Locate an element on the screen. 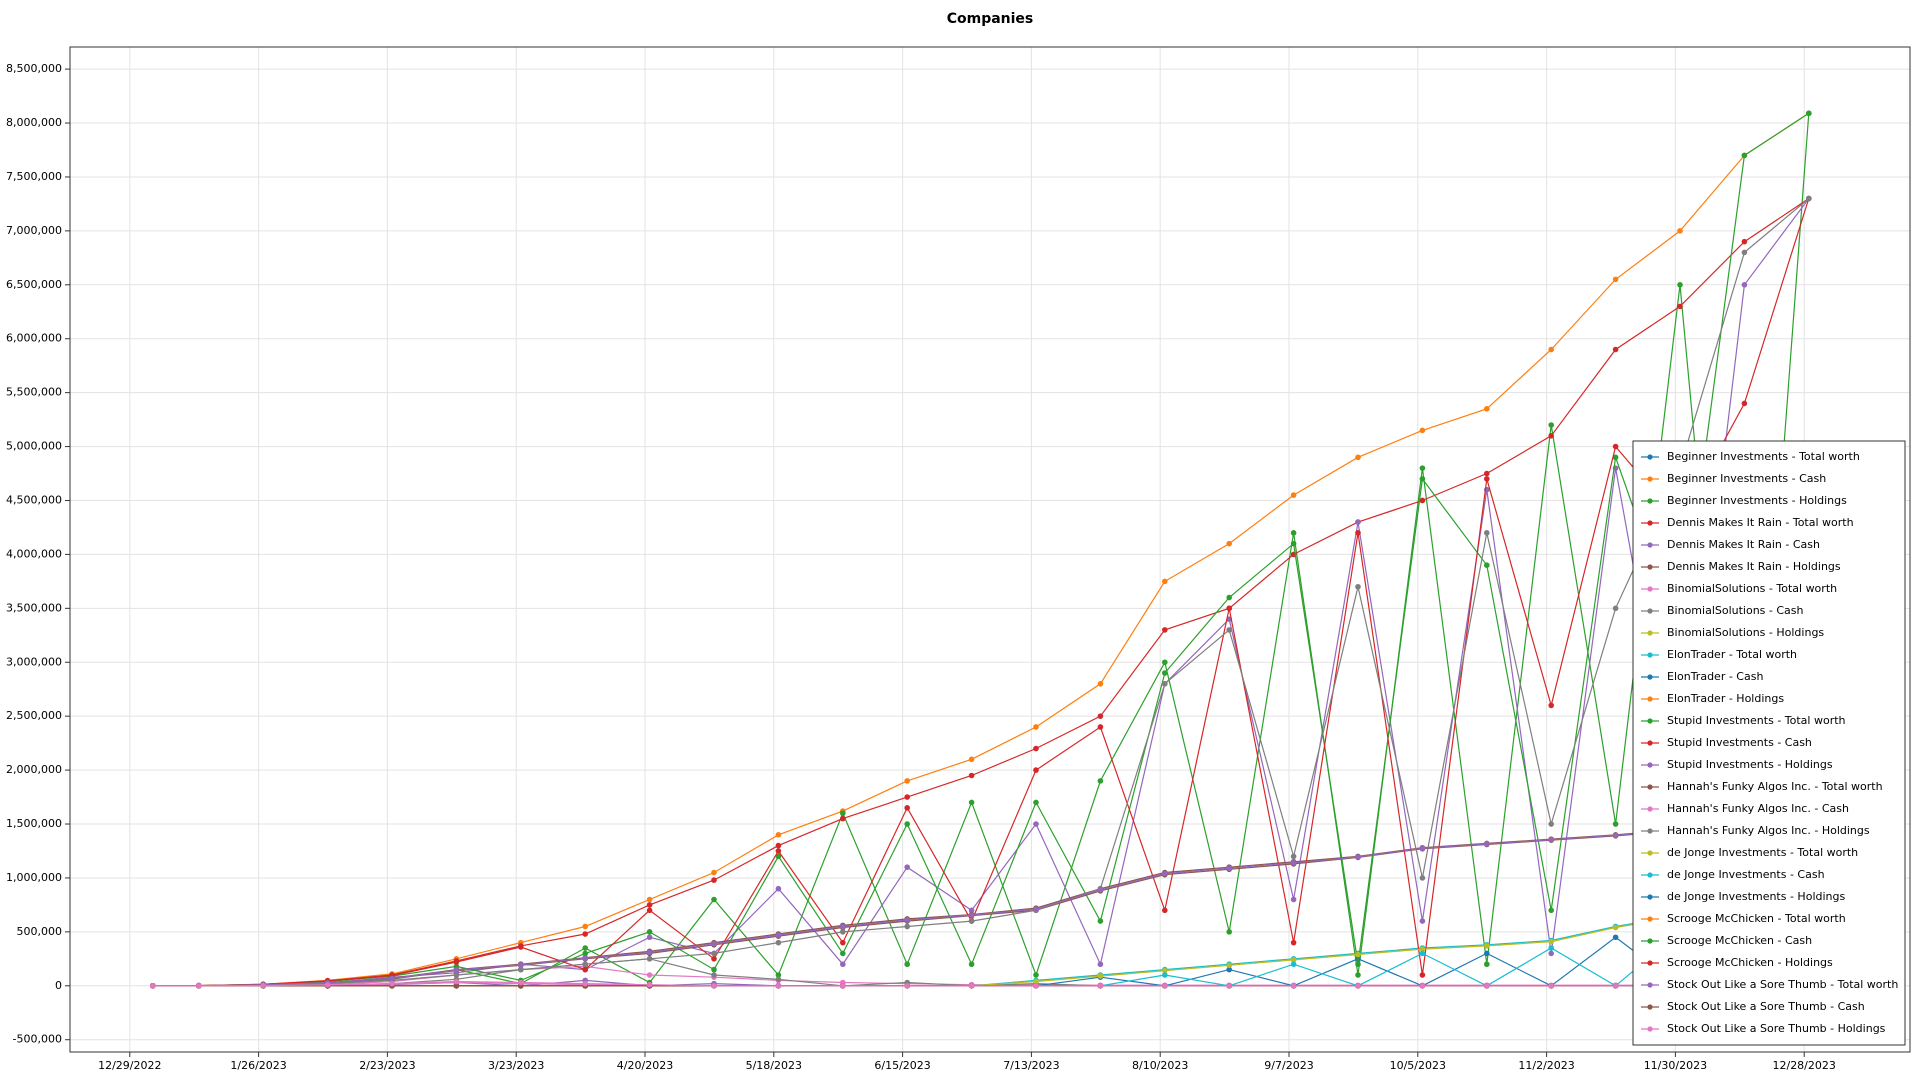 Image resolution: width=1920 pixels, height=1080 pixels. x-tick-label: 7/13/2023 is located at coordinates (1031, 1065).